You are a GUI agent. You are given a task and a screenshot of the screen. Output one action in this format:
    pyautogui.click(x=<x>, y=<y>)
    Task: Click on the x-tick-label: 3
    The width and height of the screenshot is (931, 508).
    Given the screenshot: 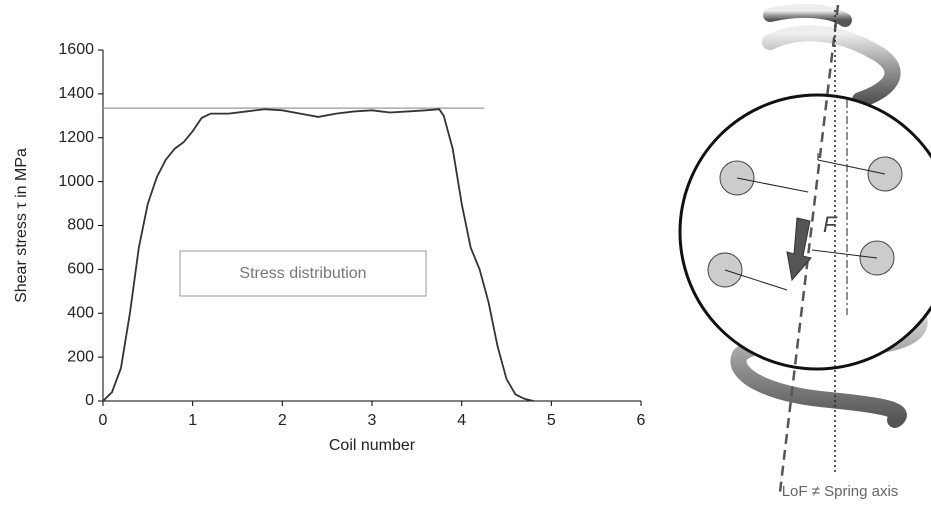 What is the action you would take?
    pyautogui.click(x=372, y=420)
    